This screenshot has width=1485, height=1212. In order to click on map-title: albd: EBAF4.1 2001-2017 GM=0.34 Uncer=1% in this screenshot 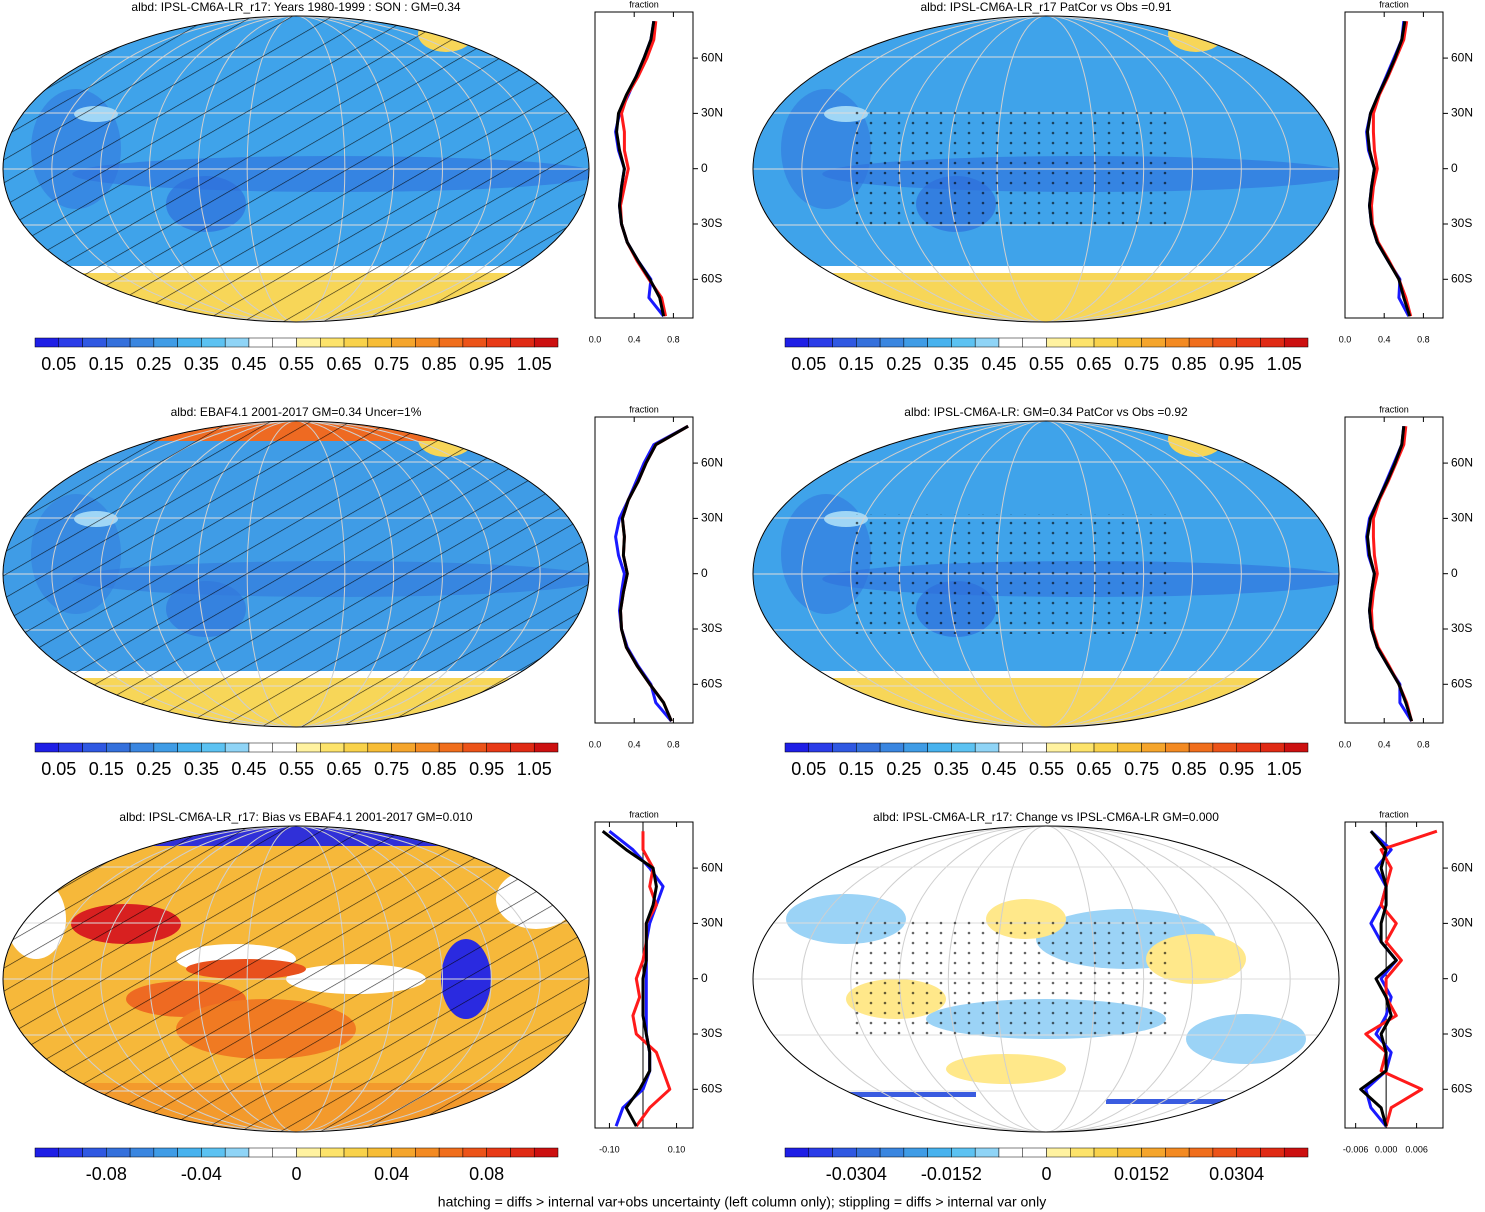, I will do `click(296, 412)`.